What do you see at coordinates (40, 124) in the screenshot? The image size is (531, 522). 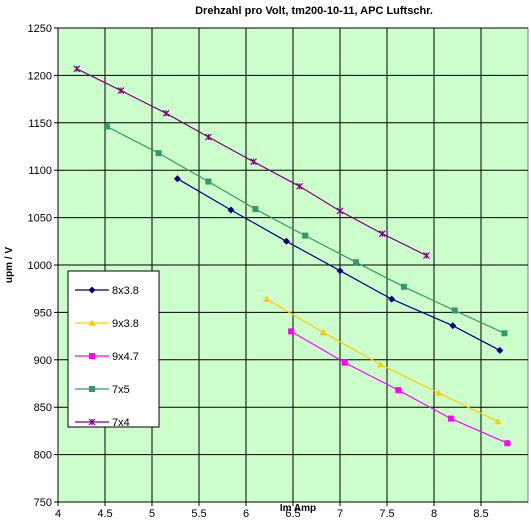 I see `y-tick-label: 1150` at bounding box center [40, 124].